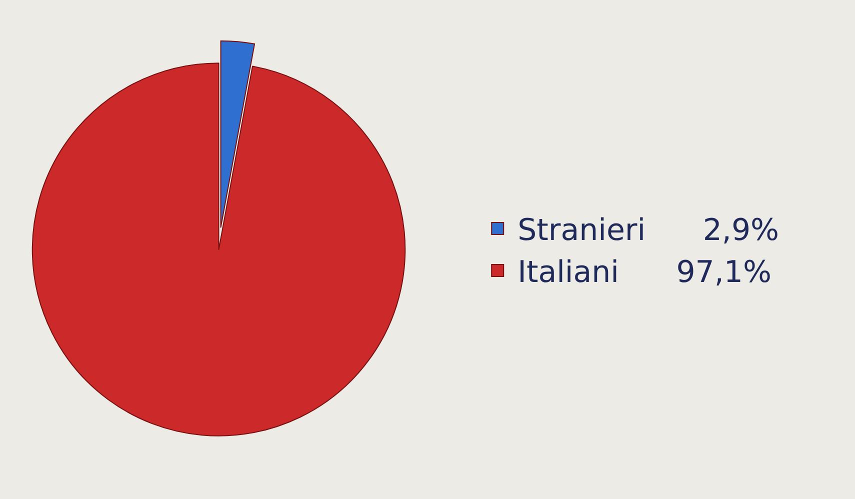  What do you see at coordinates (649, 230) in the screenshot?
I see `legend-label: Stranieri 2,9%` at bounding box center [649, 230].